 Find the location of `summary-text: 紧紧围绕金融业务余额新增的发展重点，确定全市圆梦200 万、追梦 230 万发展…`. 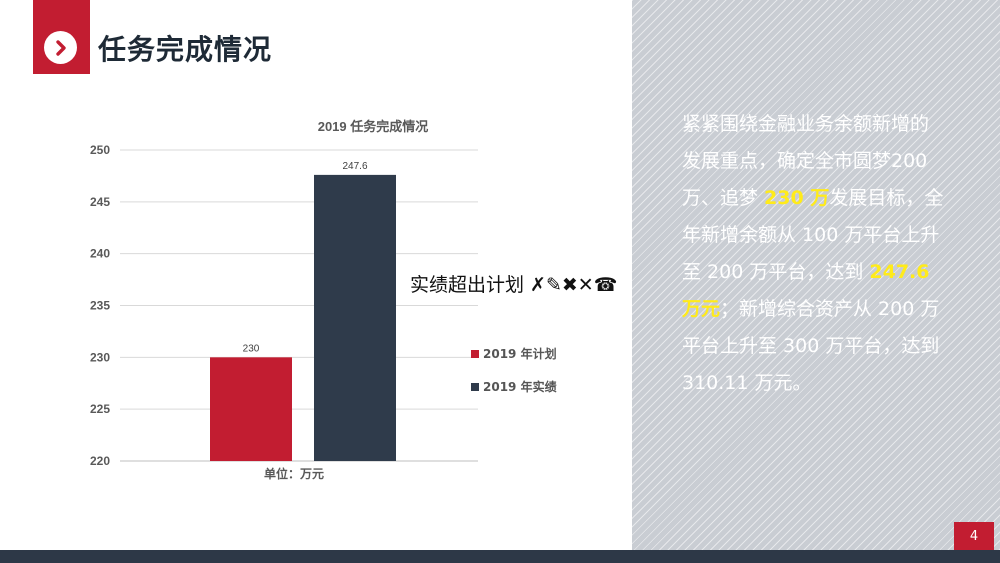

summary-text: 紧紧围绕金融业务余额新增的发展重点，确定全市圆梦200 万、追梦 230 万发展… is located at coordinates (813, 254).